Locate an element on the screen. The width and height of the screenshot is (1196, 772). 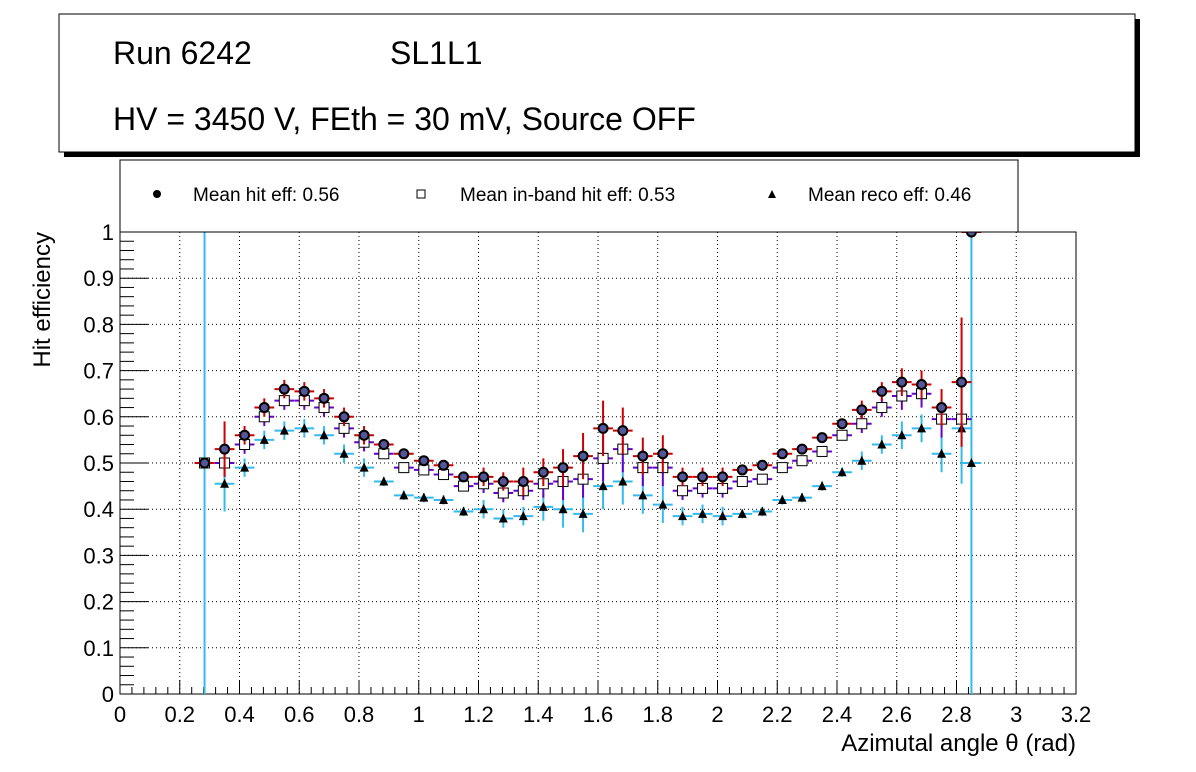
y-tick-label: 0 is located at coordinates (108, 694).